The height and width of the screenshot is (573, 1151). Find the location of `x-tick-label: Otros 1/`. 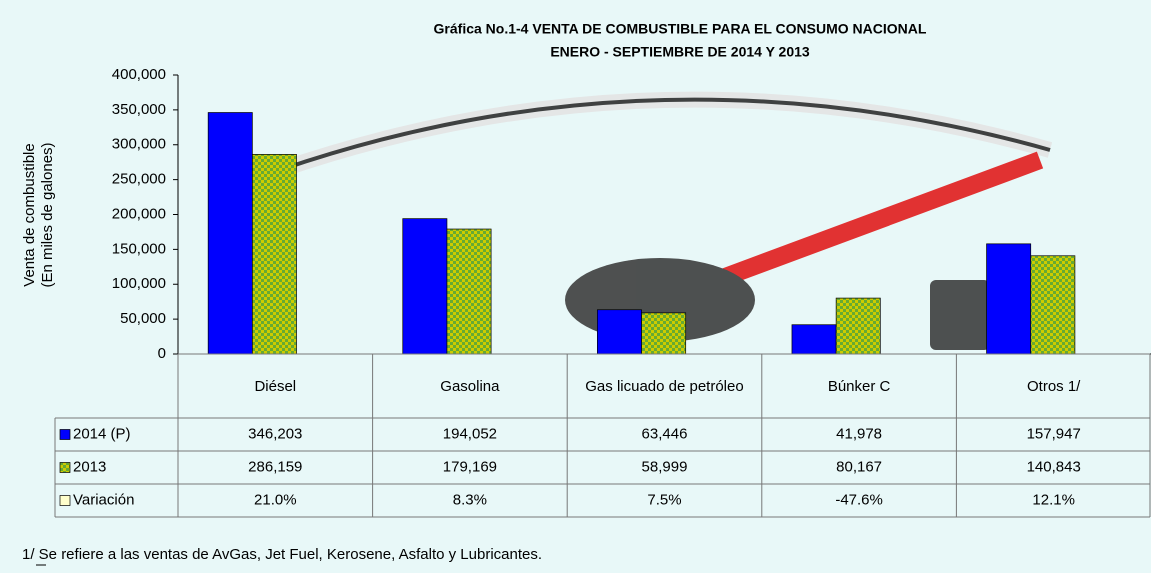

x-tick-label: Otros 1/ is located at coordinates (1054, 386).